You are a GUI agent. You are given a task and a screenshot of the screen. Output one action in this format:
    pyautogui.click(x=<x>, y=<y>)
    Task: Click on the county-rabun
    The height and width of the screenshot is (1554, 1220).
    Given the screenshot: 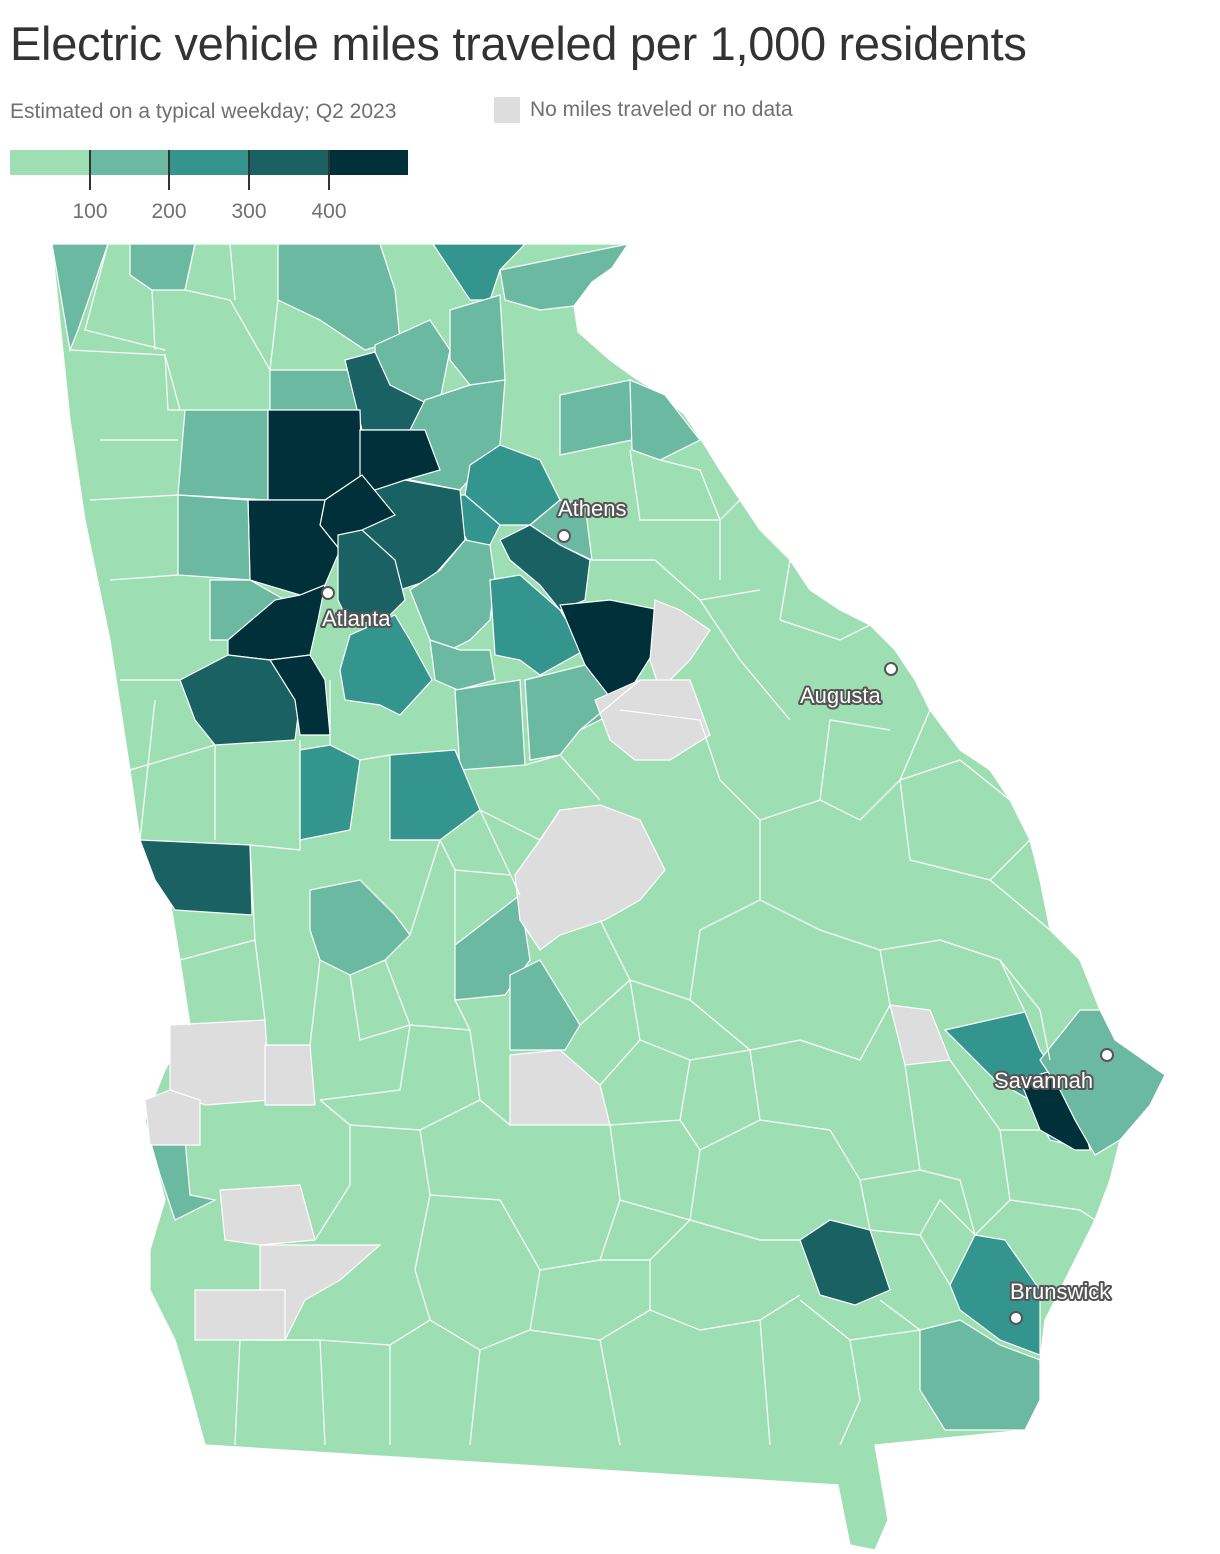 What is the action you would take?
    pyautogui.click(x=564, y=277)
    